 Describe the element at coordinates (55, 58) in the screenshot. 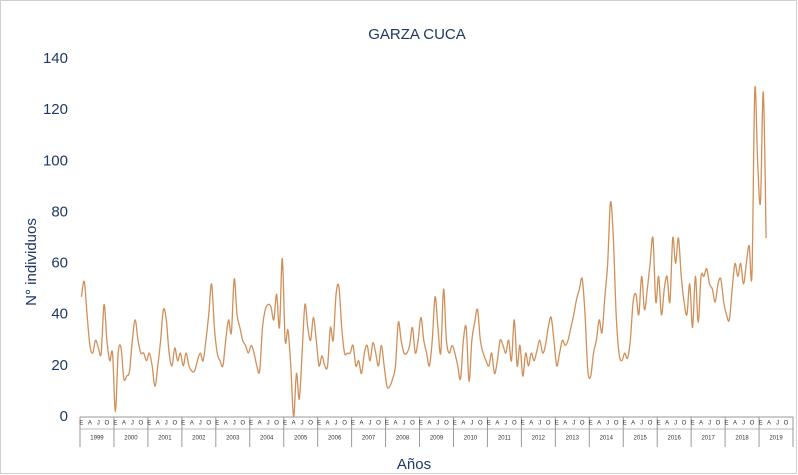

I see `y-tick-label: 140` at that location.